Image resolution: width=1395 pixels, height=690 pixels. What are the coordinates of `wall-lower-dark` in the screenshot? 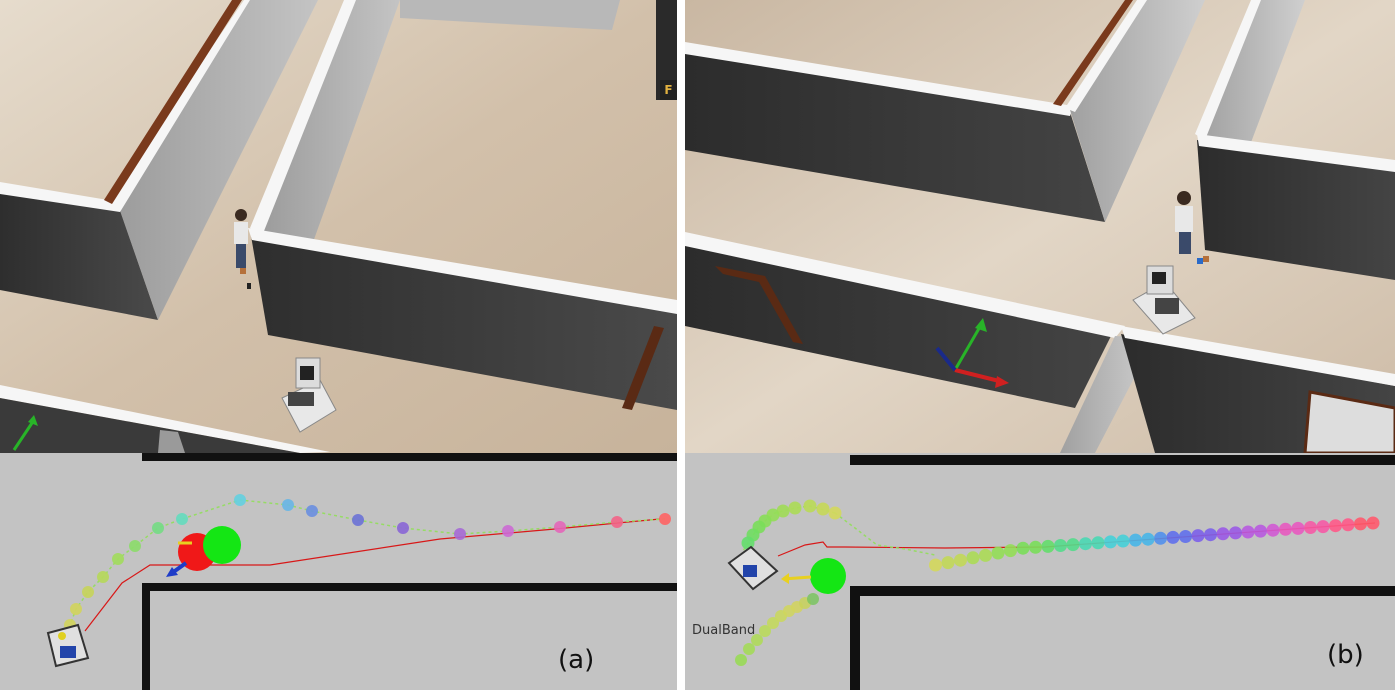 It's located at (900, 324).